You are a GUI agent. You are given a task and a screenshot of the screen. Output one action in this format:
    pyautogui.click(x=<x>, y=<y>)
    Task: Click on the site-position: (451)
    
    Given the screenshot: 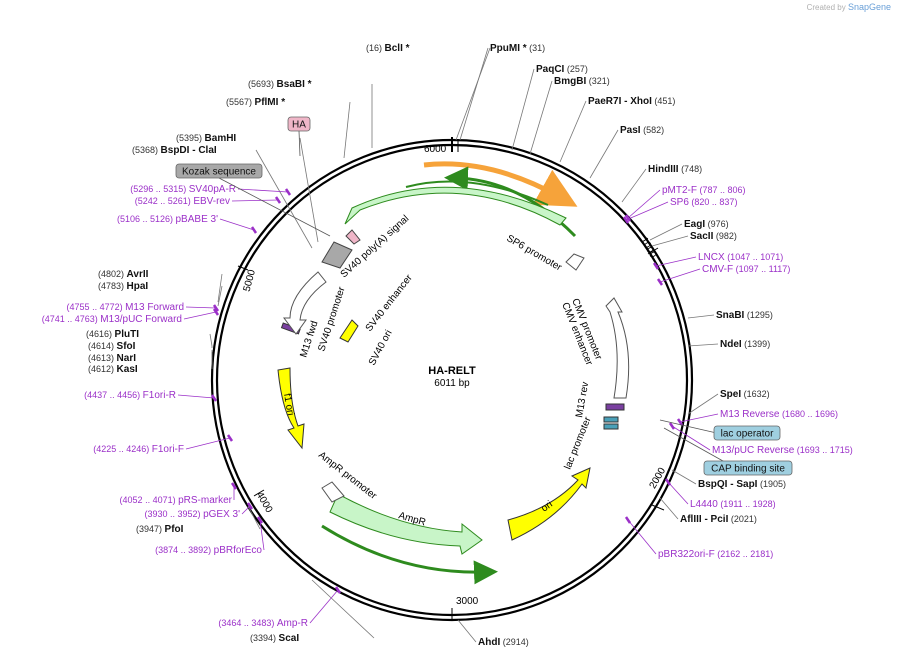 What is the action you would take?
    pyautogui.click(x=664, y=101)
    